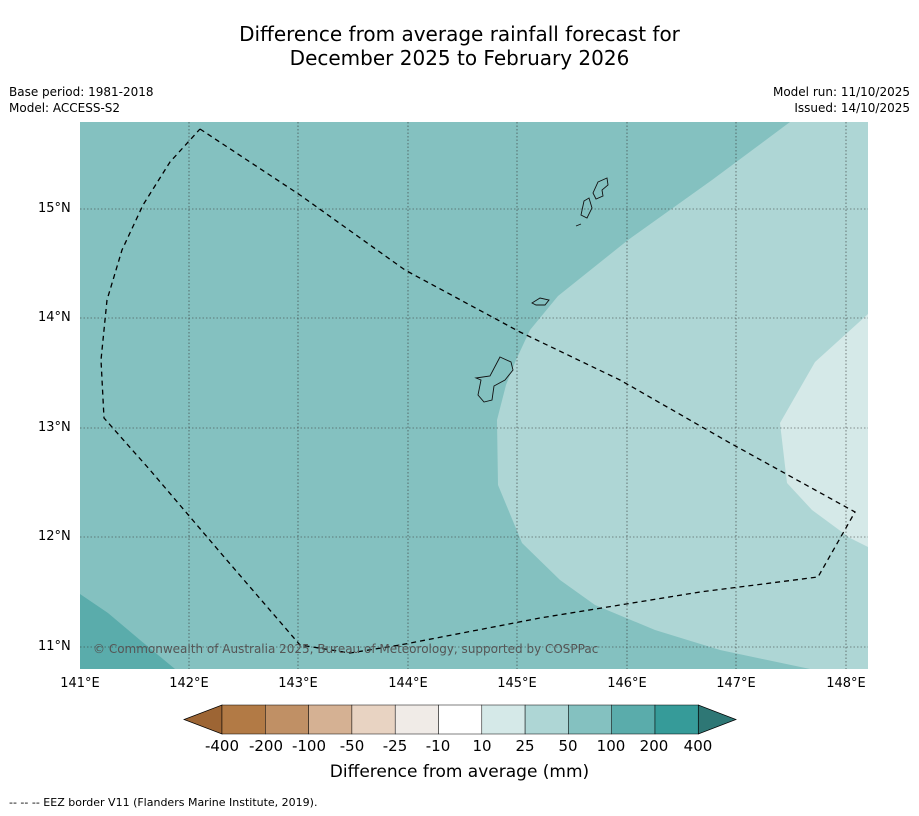 The width and height of the screenshot is (919, 816). I want to click on colorbar, so click(460, 719).